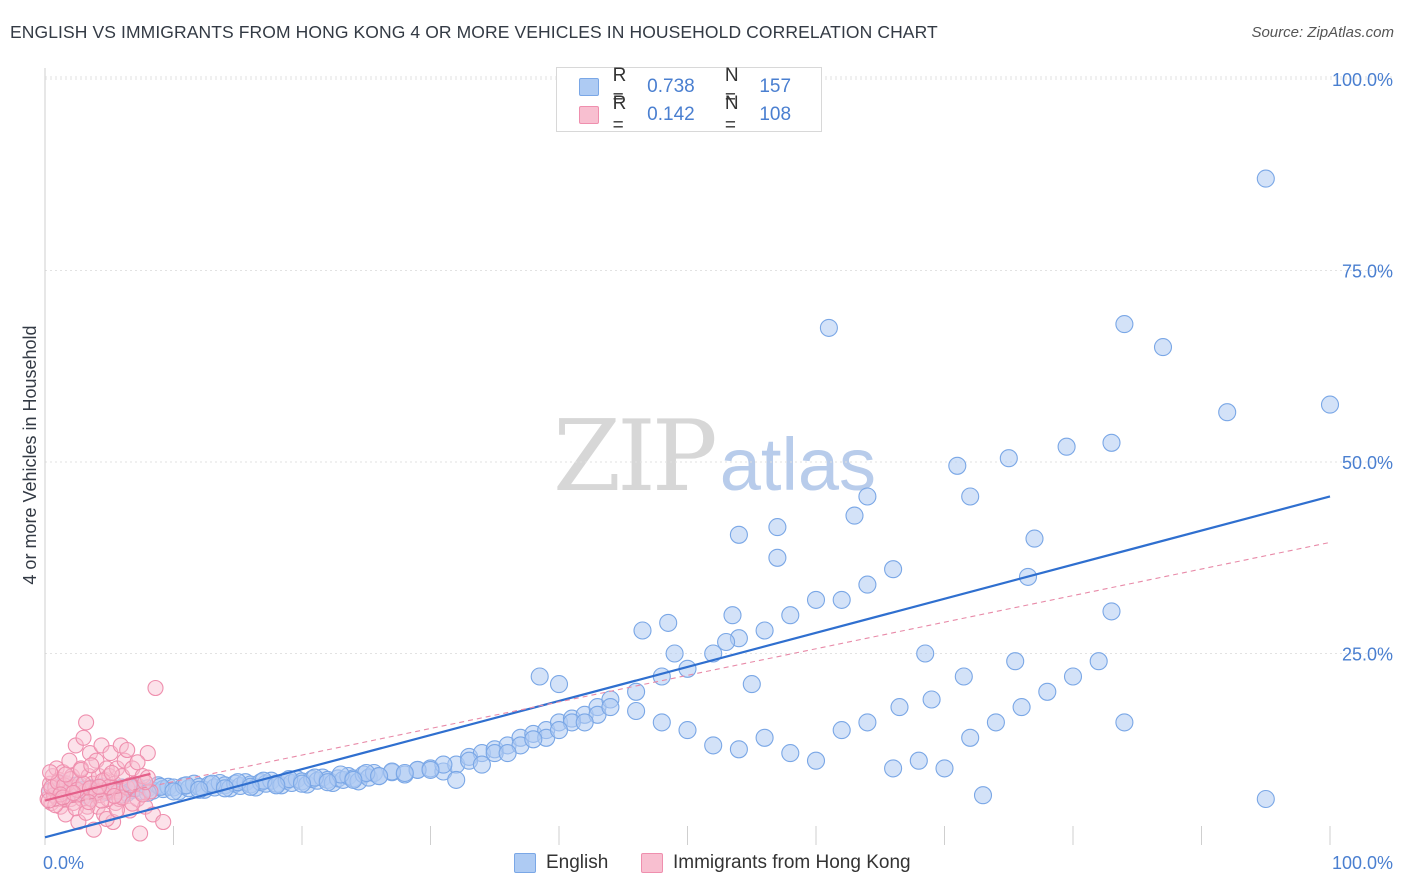 The image size is (1406, 892). Describe the element at coordinates (1362, 80) in the screenshot. I see `y-tick-label: 100.0%` at that location.